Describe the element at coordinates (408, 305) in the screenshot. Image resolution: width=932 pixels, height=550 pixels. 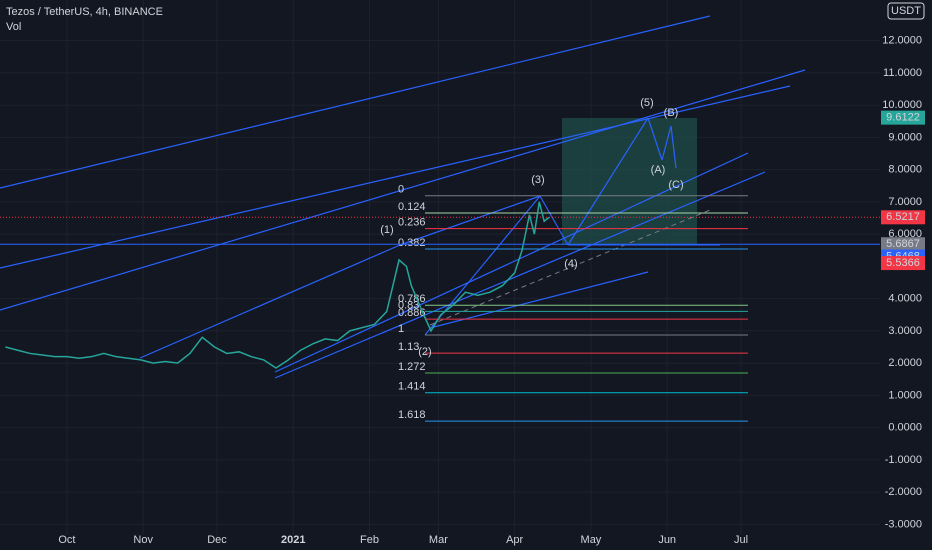
I see `fib-label: 0.83` at that location.